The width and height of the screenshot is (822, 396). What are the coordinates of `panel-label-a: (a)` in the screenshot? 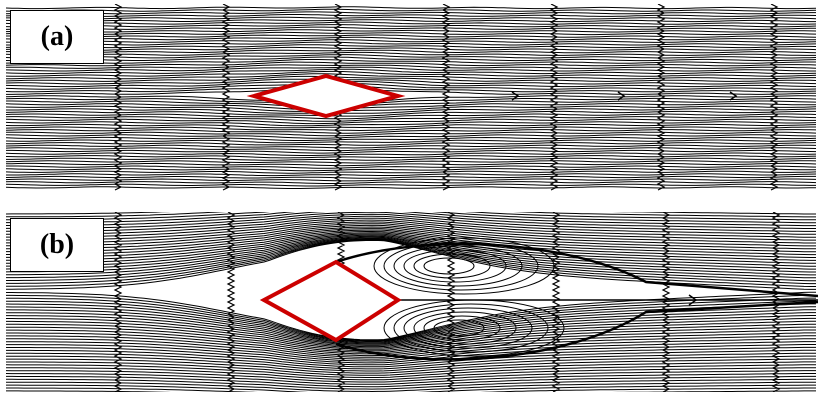 It's located at (57, 37).